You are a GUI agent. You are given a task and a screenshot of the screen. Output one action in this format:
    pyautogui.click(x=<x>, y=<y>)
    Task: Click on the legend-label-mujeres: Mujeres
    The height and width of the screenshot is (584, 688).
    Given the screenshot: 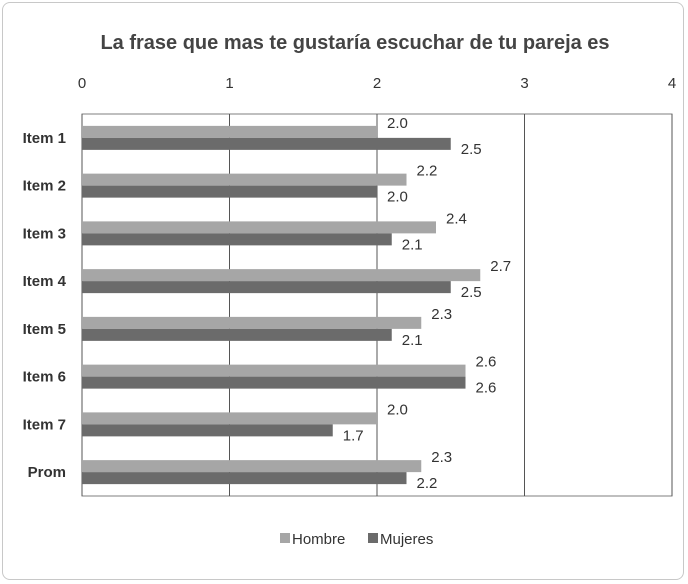 What is the action you would take?
    pyautogui.click(x=406, y=539)
    